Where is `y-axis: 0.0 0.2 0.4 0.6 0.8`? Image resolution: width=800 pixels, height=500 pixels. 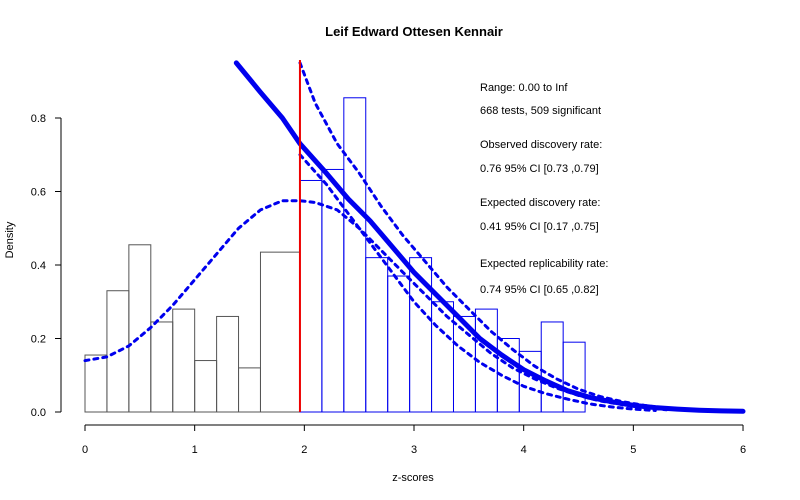
y-axis: 0.0 0.2 0.4 0.6 0.8 is located at coordinates (46, 266).